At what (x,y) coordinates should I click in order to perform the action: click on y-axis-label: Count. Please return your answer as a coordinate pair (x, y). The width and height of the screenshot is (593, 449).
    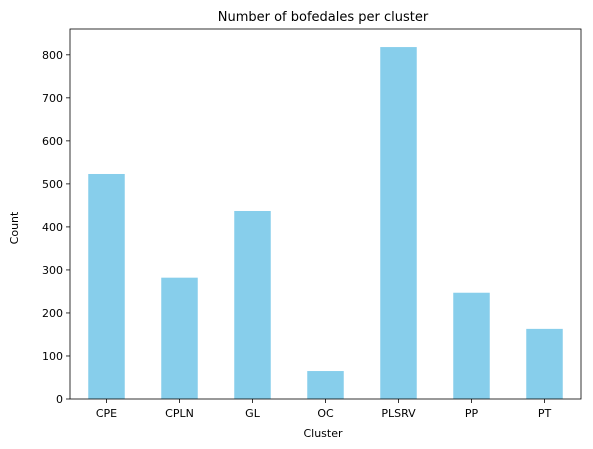
    Looking at the image, I should click on (14, 227).